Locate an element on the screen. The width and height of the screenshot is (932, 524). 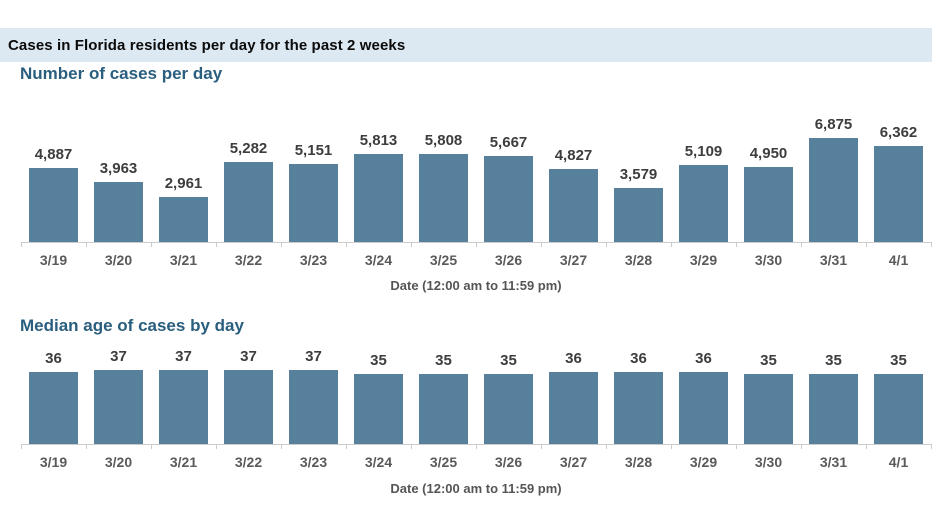
bar-slot: 5,667 is located at coordinates (508, 173).